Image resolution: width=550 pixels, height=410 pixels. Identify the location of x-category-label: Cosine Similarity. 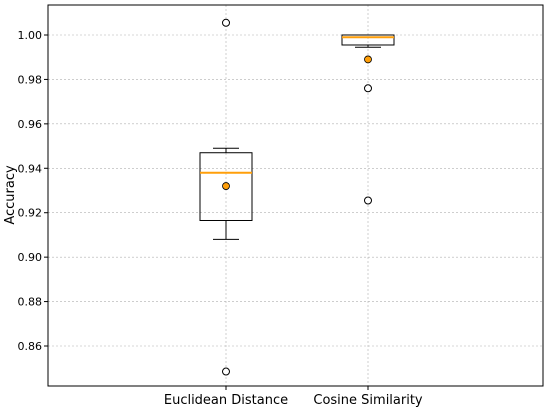
(368, 400).